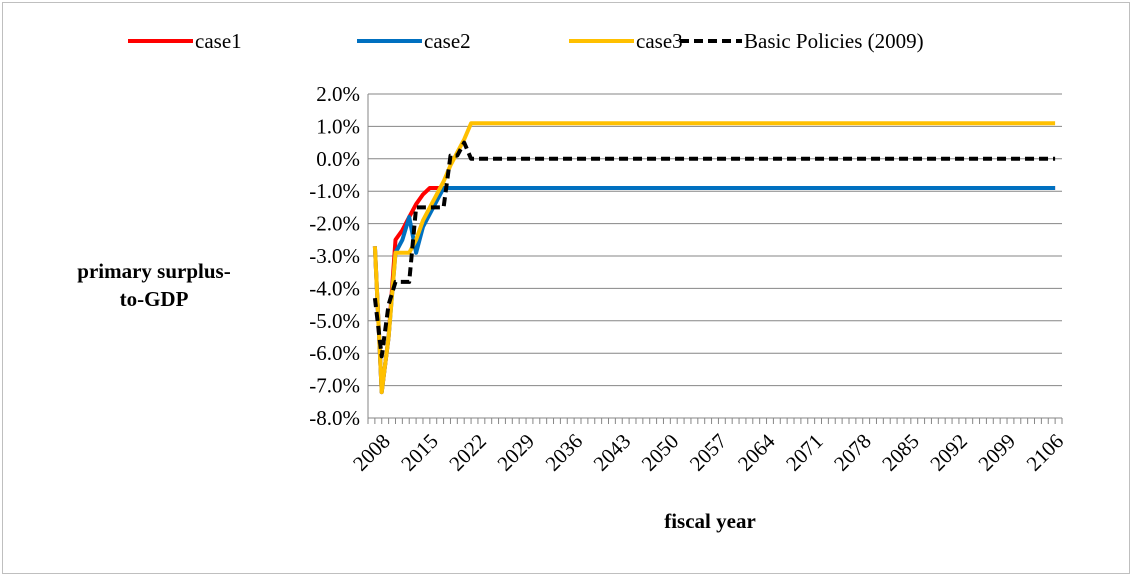 The height and width of the screenshot is (578, 1134). I want to click on x-tick-label: 2029, so click(515, 452).